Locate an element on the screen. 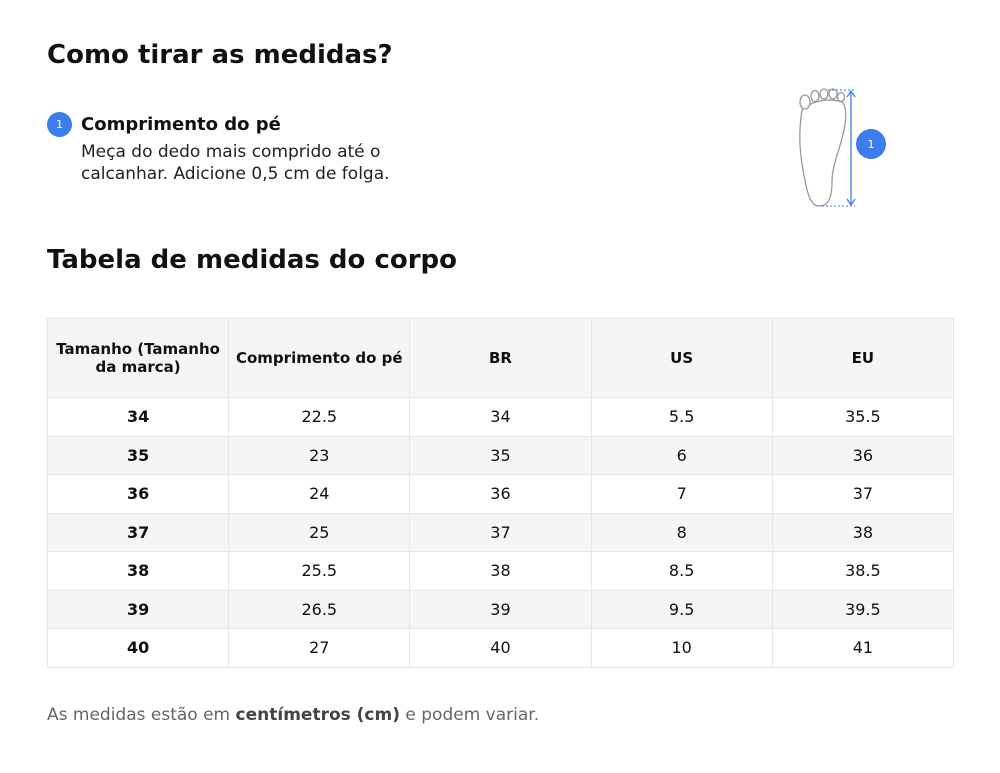 The width and height of the screenshot is (1000, 773). table-row: 35 23 35 6 36 is located at coordinates (500, 455).